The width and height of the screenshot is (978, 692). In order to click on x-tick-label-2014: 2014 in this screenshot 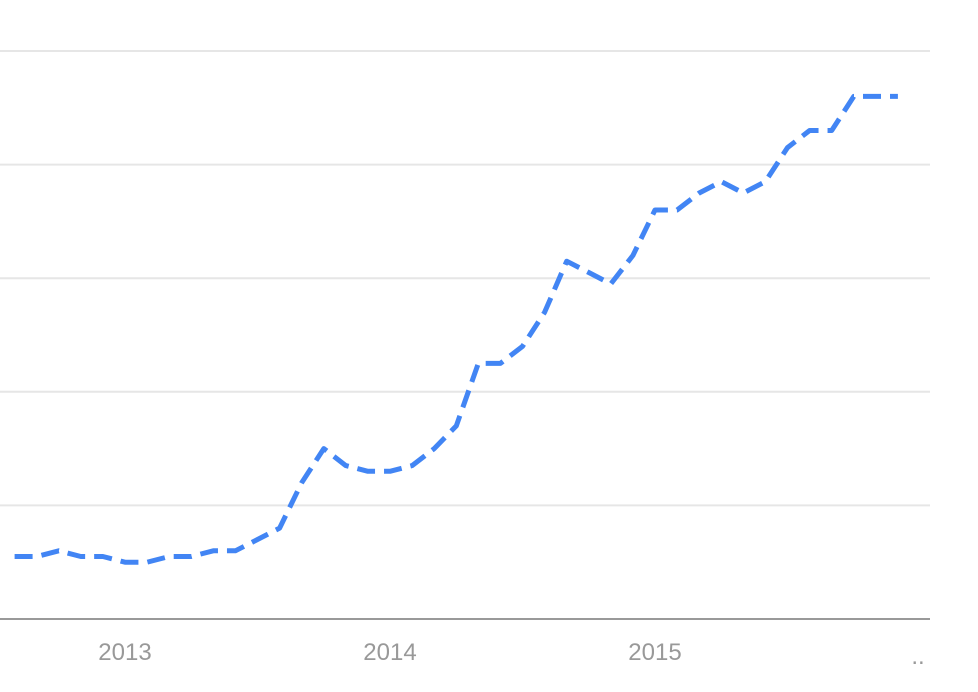, I will do `click(389, 652)`.